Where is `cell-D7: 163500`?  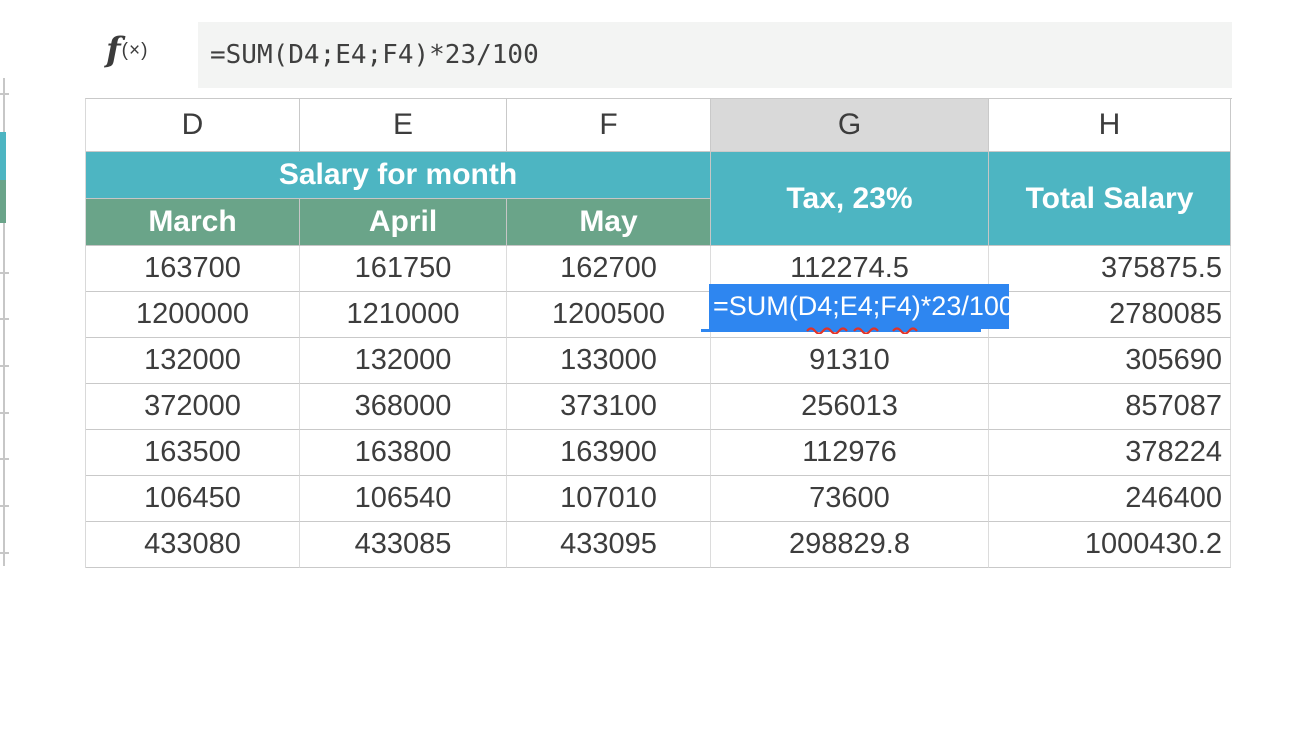
cell-D7: 163500 is located at coordinates (193, 453).